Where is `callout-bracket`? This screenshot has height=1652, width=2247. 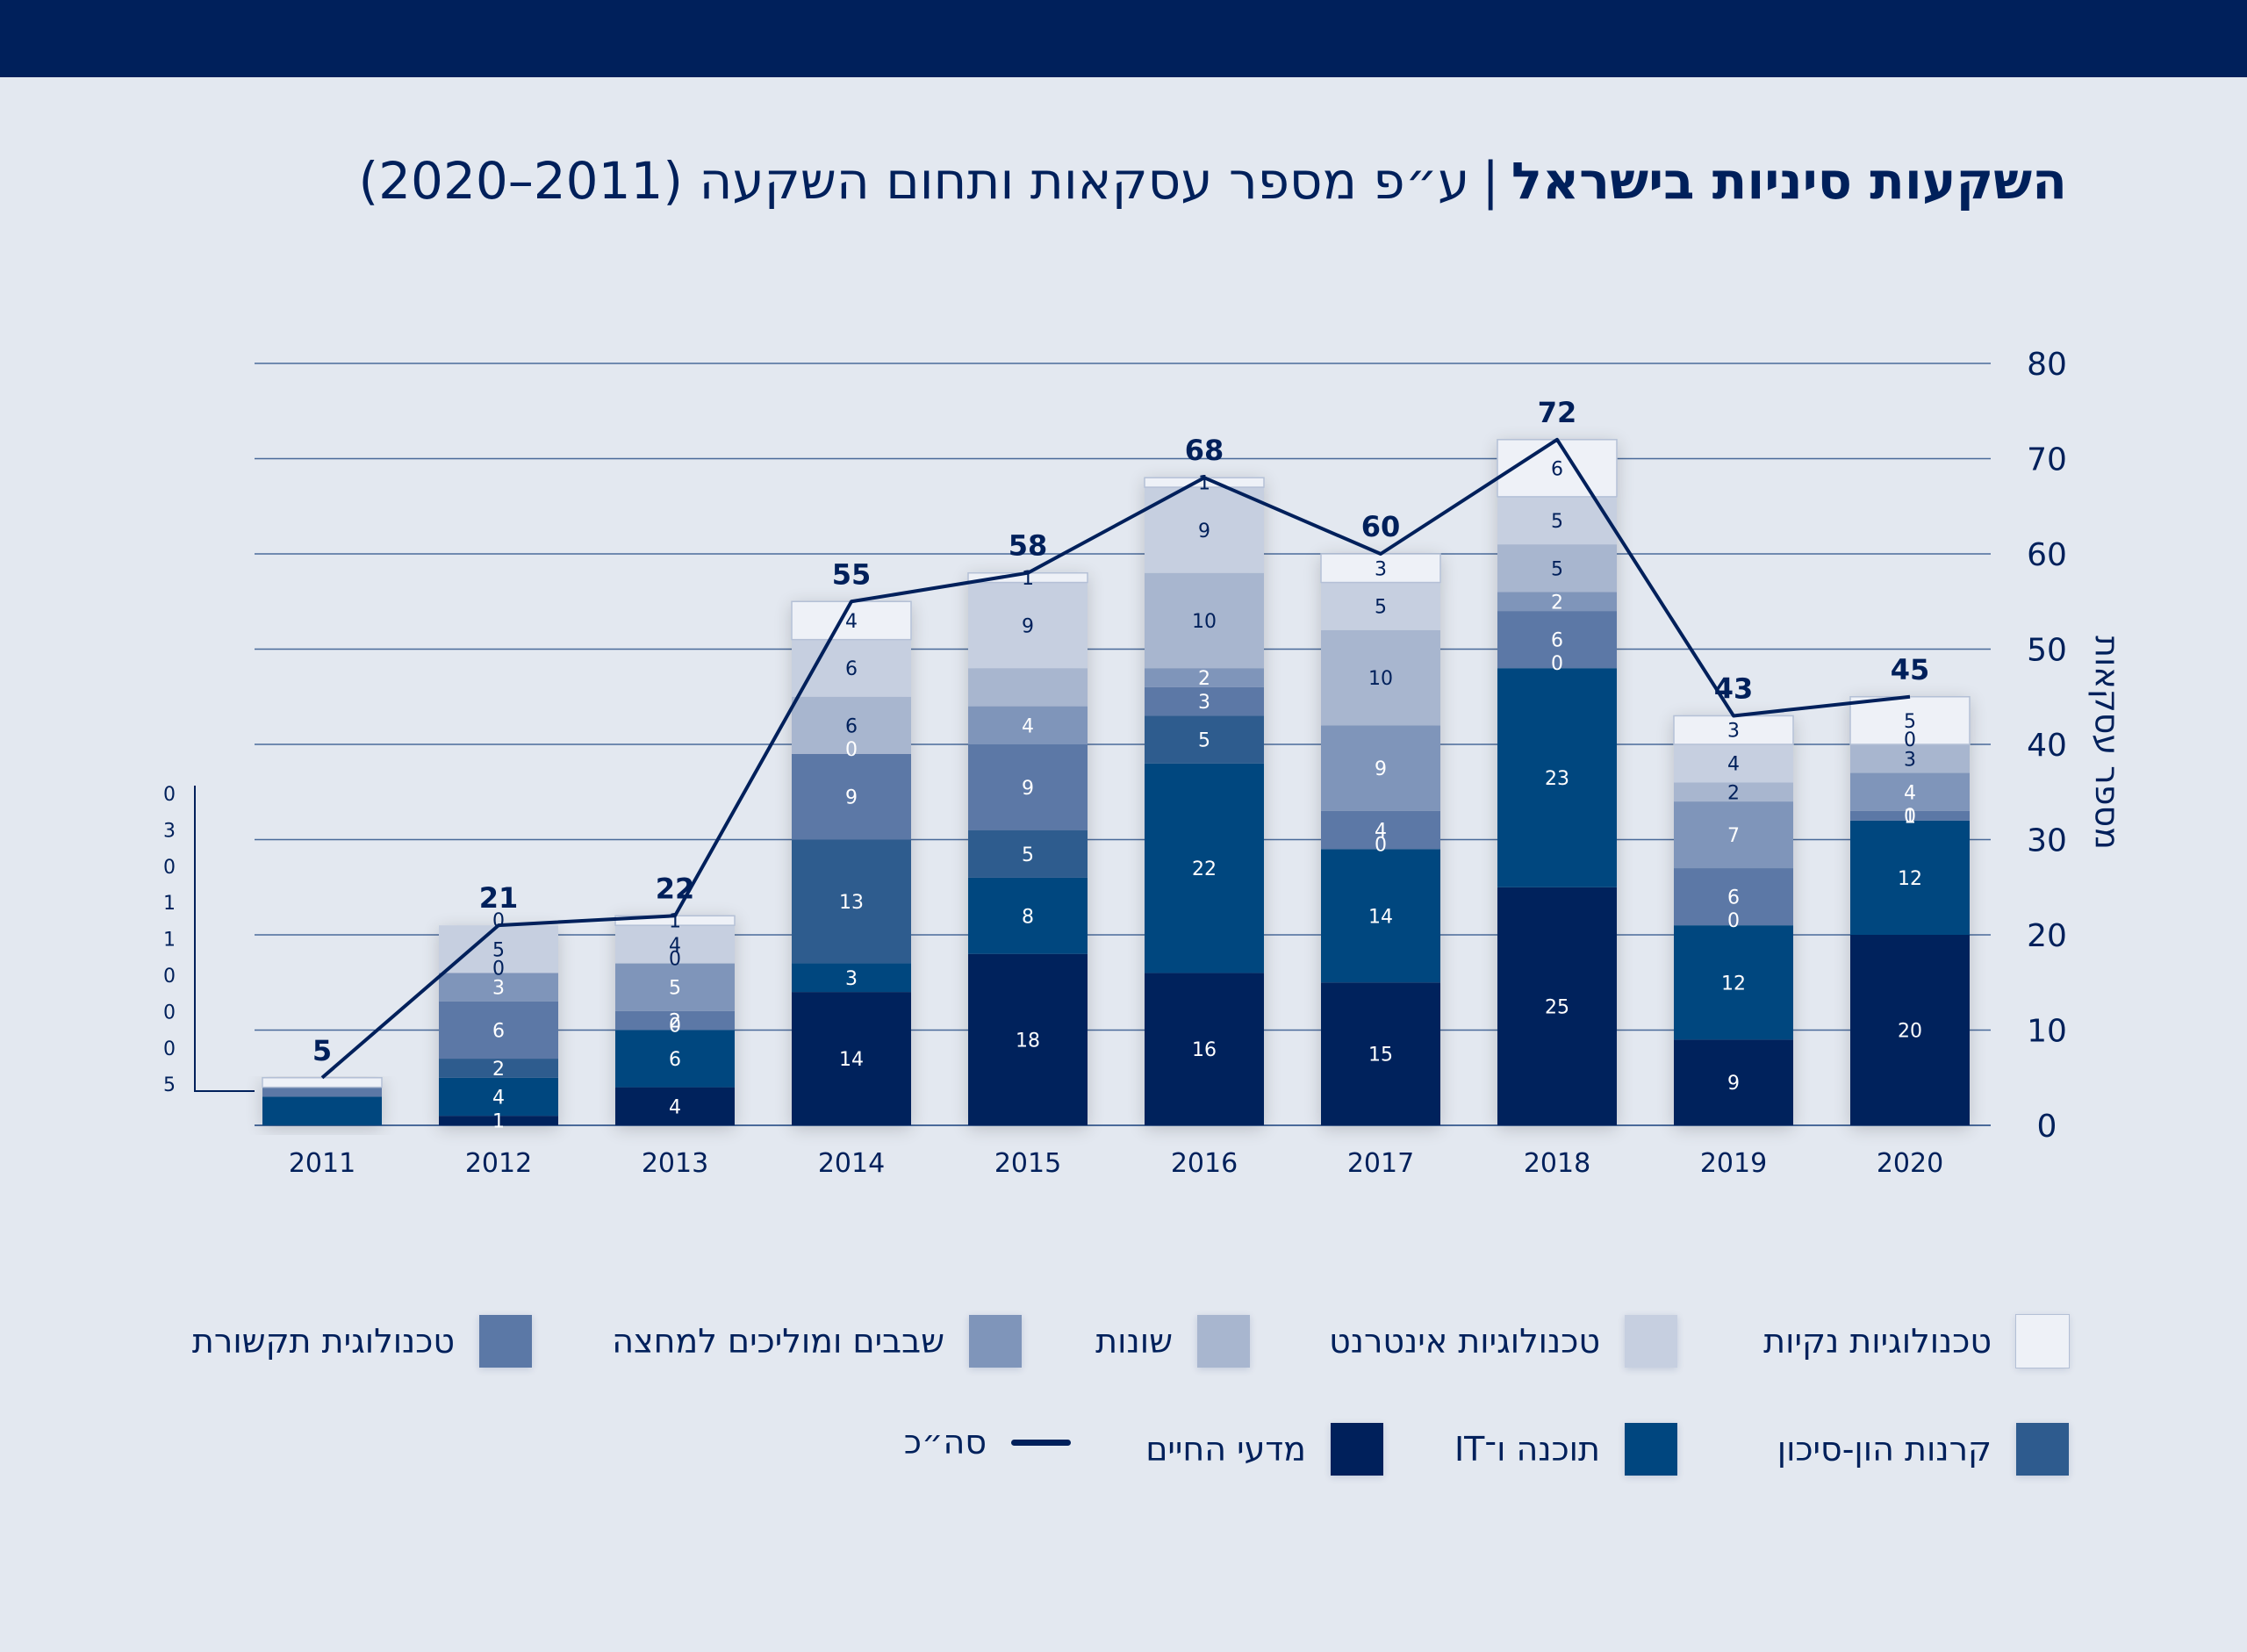
callout-bracket is located at coordinates (224, 939).